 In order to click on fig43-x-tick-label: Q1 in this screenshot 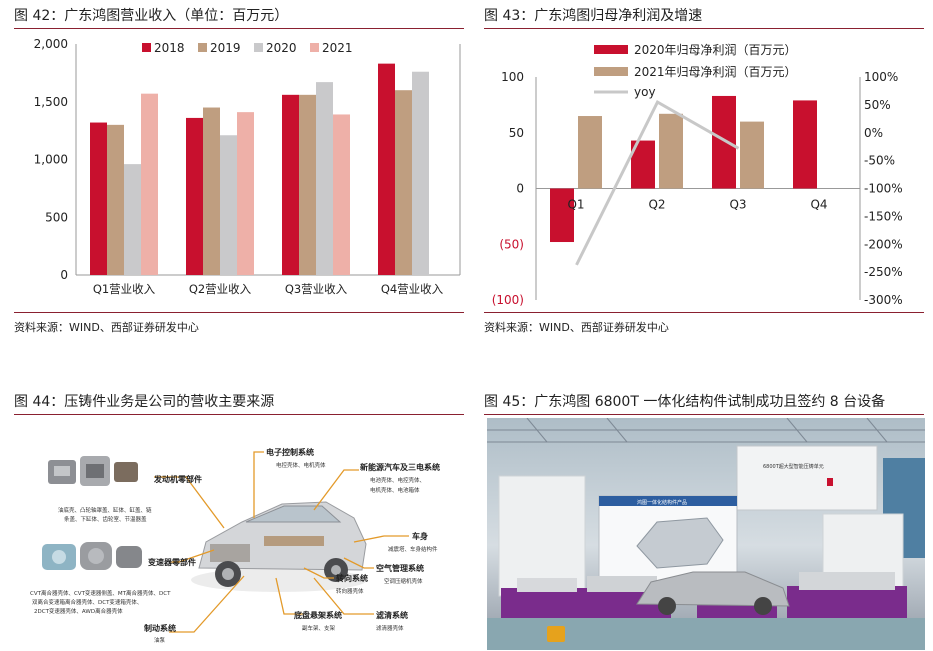, I will do `click(575, 205)`.